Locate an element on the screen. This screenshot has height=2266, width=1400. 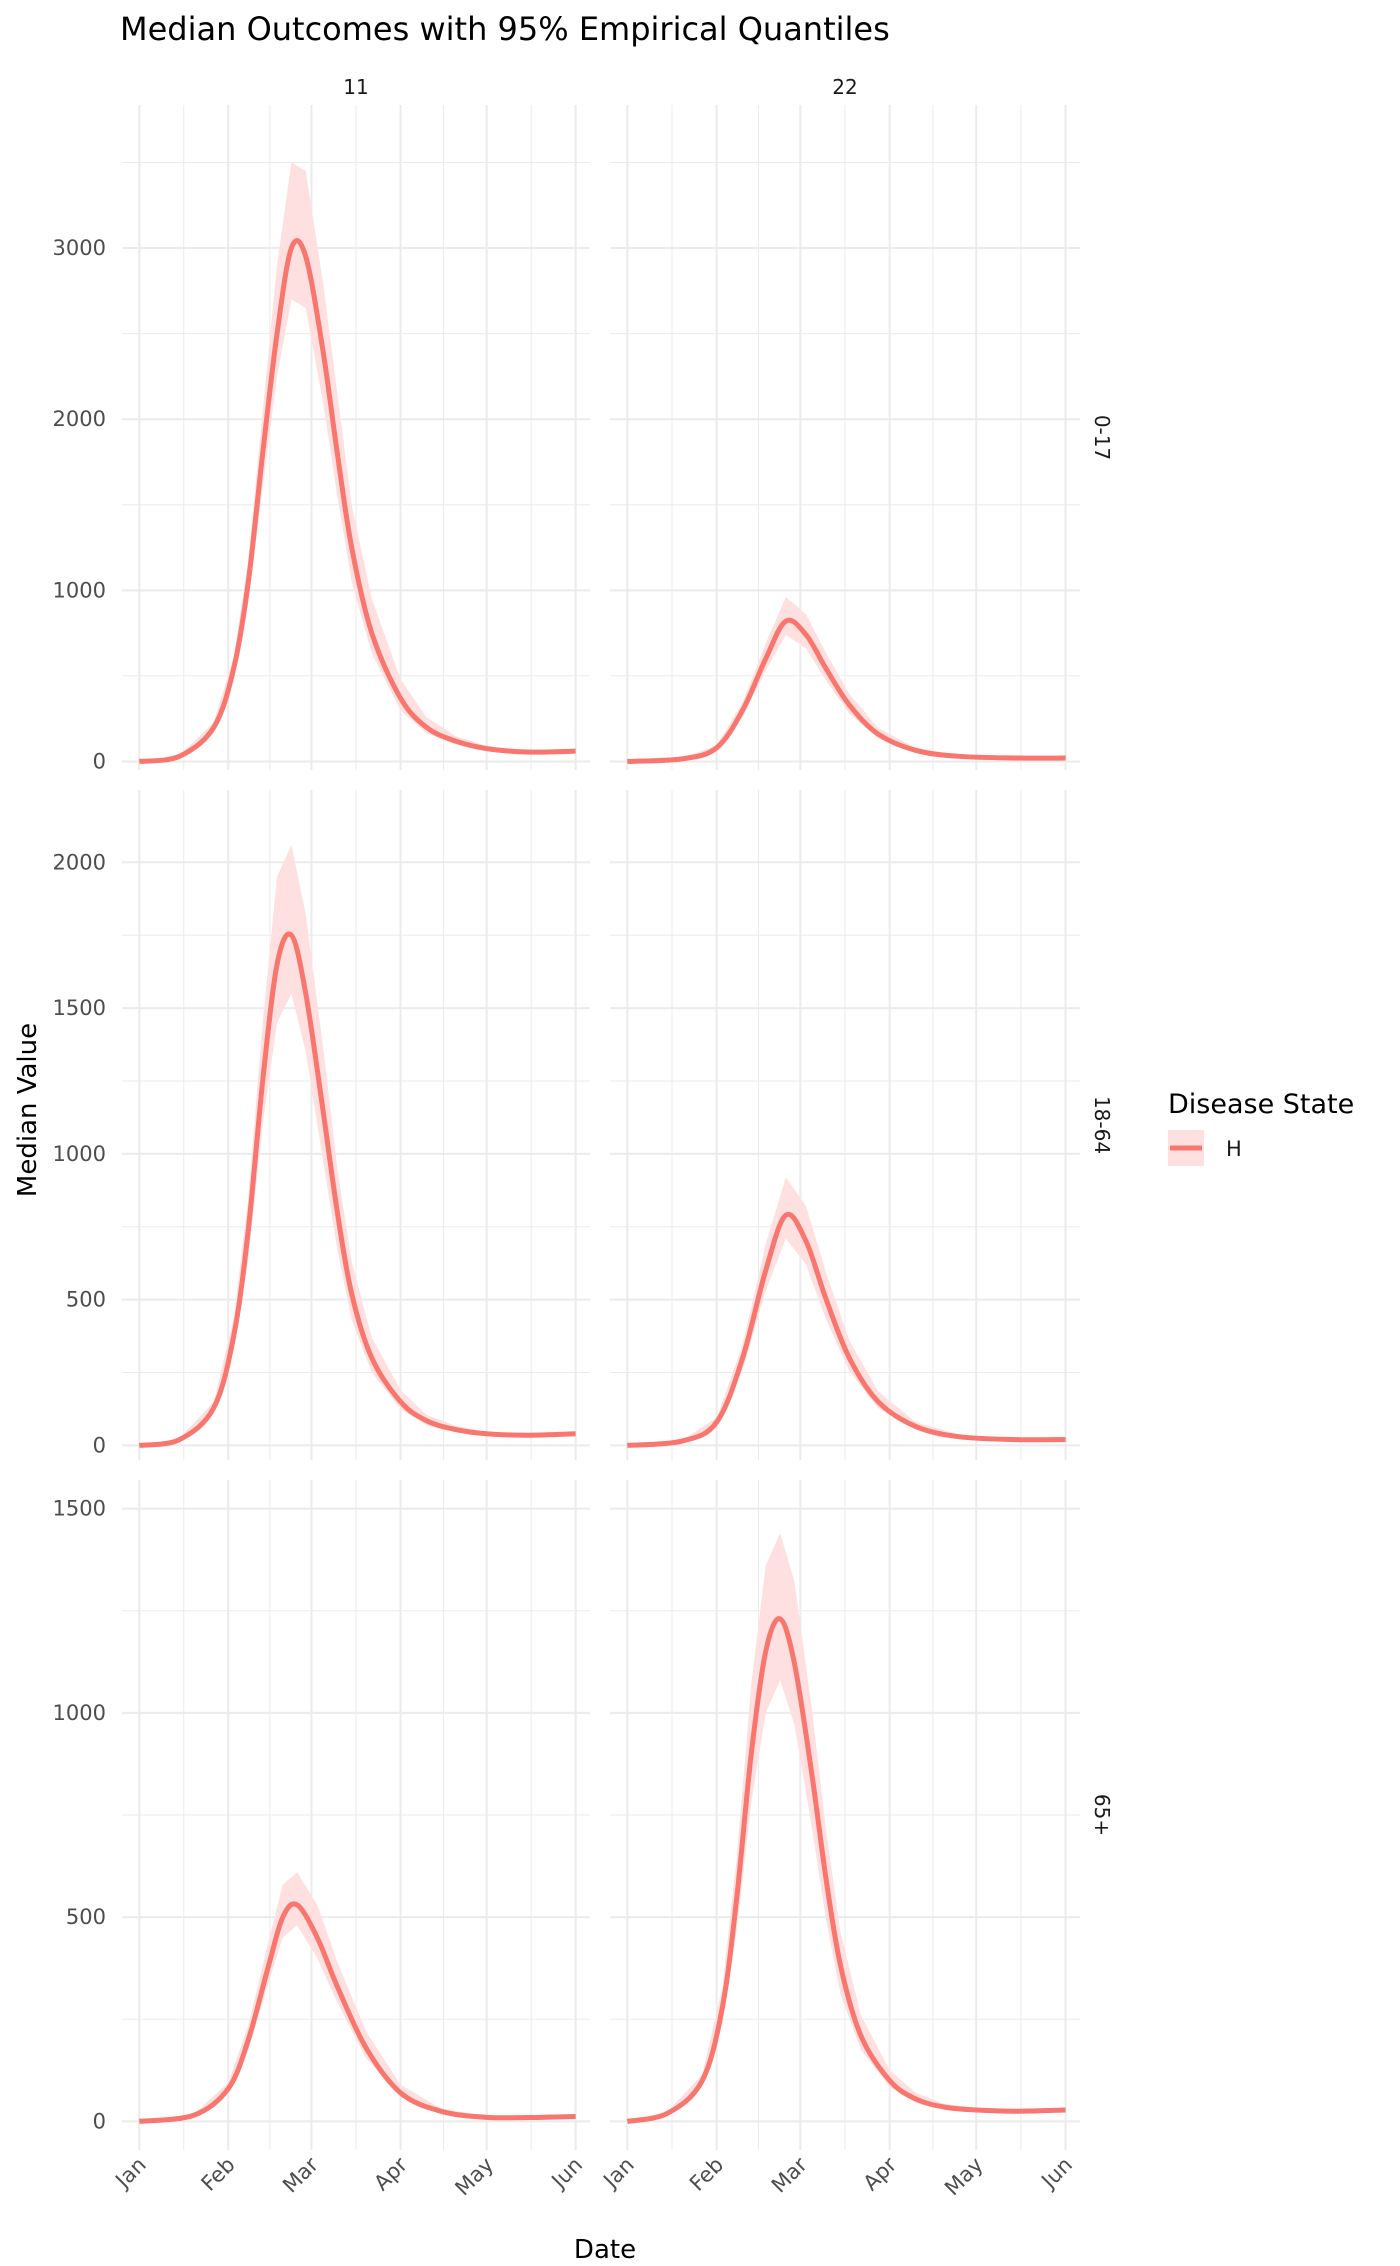
strip-label-col-11: 11 is located at coordinates (355, 87).